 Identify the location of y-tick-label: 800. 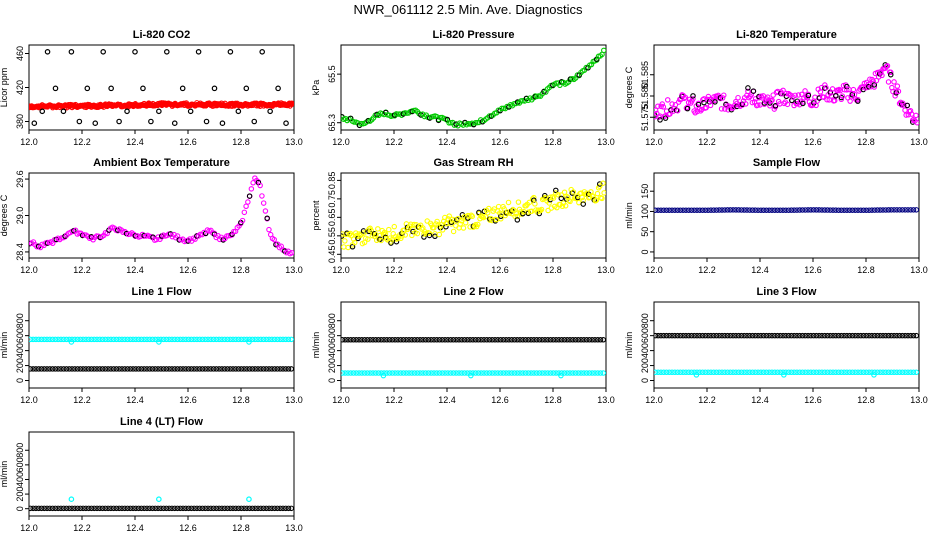
(20, 320).